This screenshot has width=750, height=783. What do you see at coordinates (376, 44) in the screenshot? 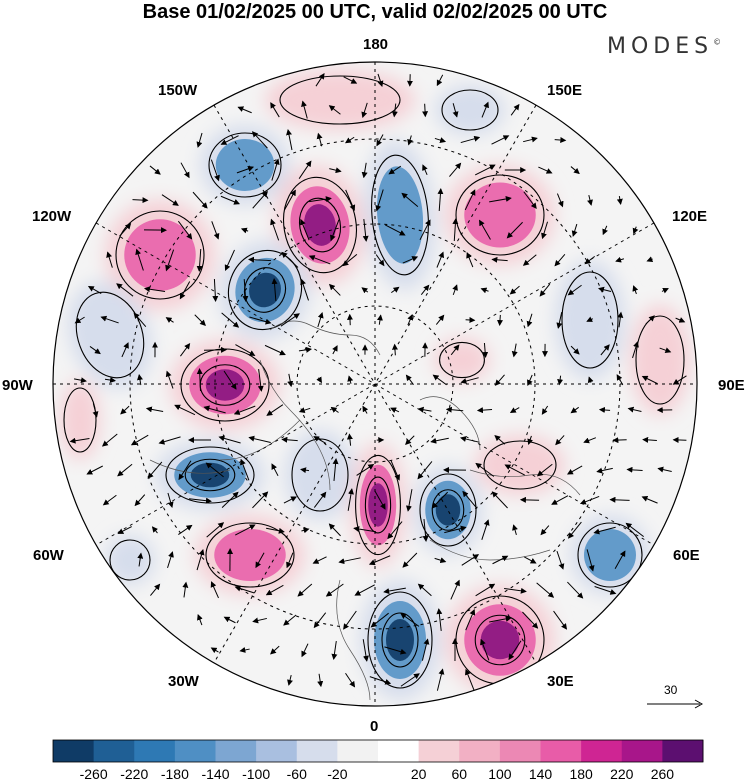
I see `lon-label-180: 180` at bounding box center [376, 44].